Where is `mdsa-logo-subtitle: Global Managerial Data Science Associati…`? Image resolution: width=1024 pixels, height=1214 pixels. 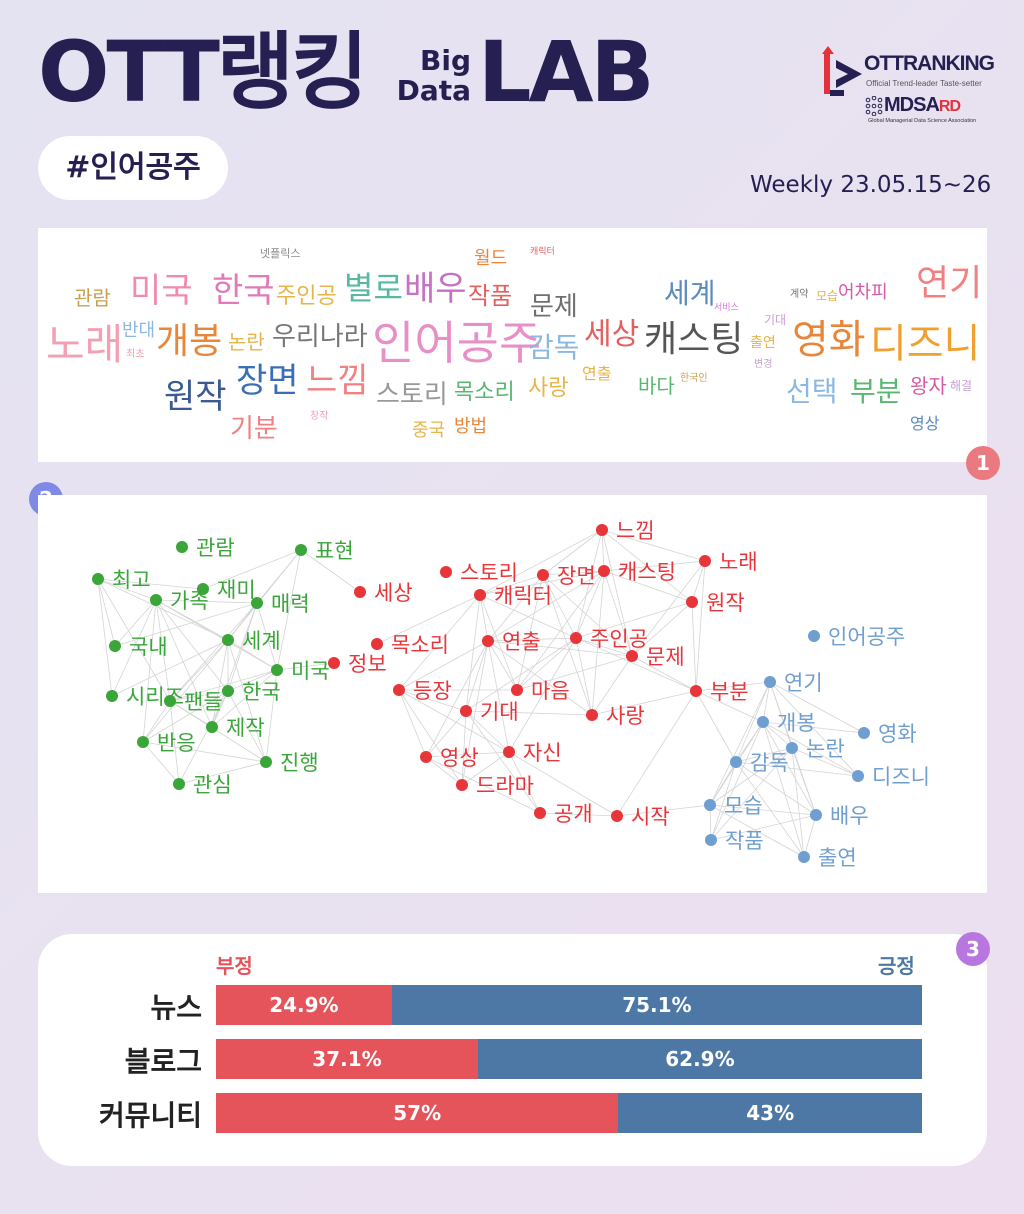
mdsa-logo-subtitle: Global Managerial Data Science Associati… is located at coordinates (922, 121).